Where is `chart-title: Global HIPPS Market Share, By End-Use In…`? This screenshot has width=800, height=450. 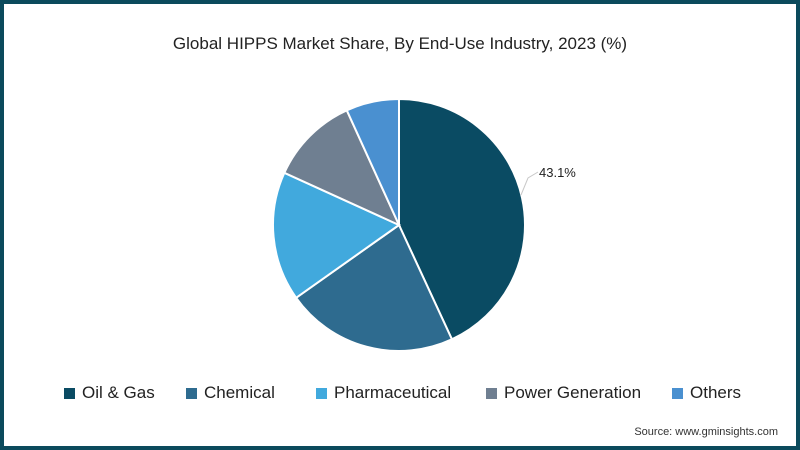 chart-title: Global HIPPS Market Share, By End-Use In… is located at coordinates (400, 43).